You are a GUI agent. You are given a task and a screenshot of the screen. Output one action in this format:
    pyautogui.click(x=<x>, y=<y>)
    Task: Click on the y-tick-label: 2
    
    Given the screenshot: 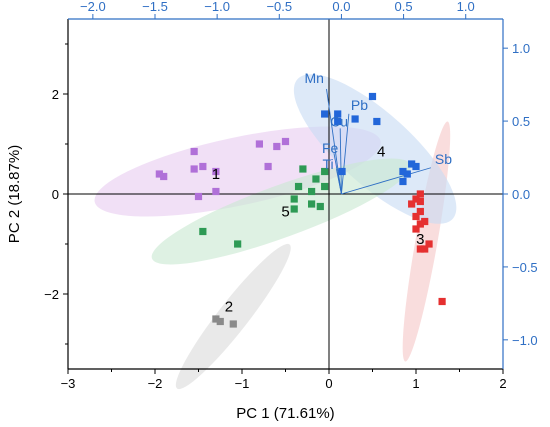 What is the action you would take?
    pyautogui.click(x=55, y=94)
    